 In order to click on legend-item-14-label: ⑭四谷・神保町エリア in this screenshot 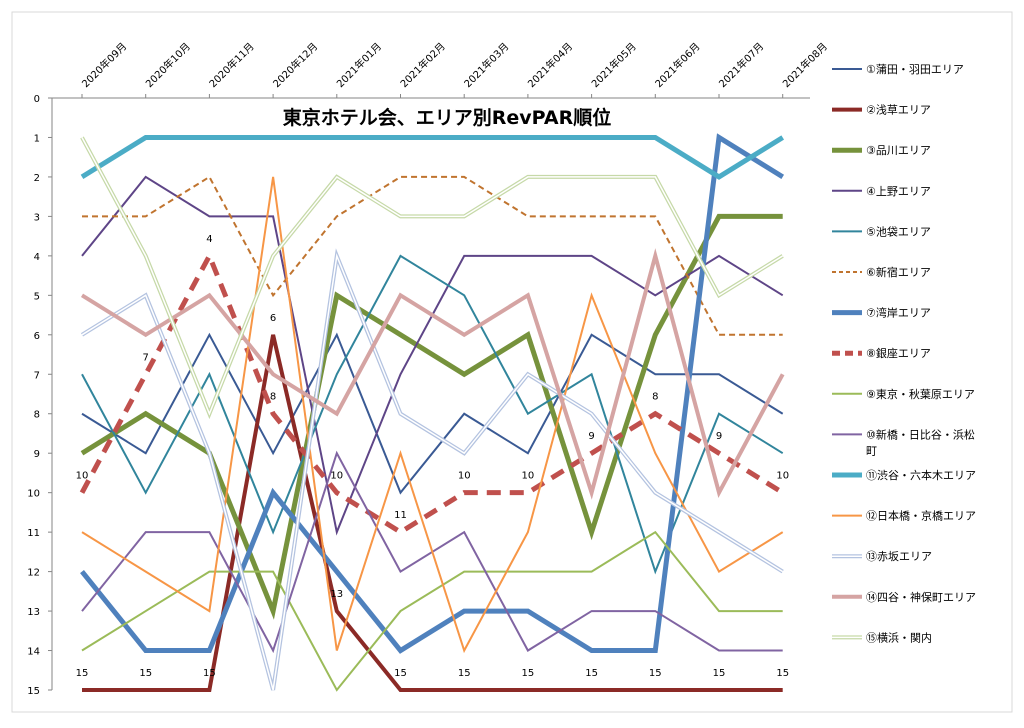, I will do `click(921, 597)`.